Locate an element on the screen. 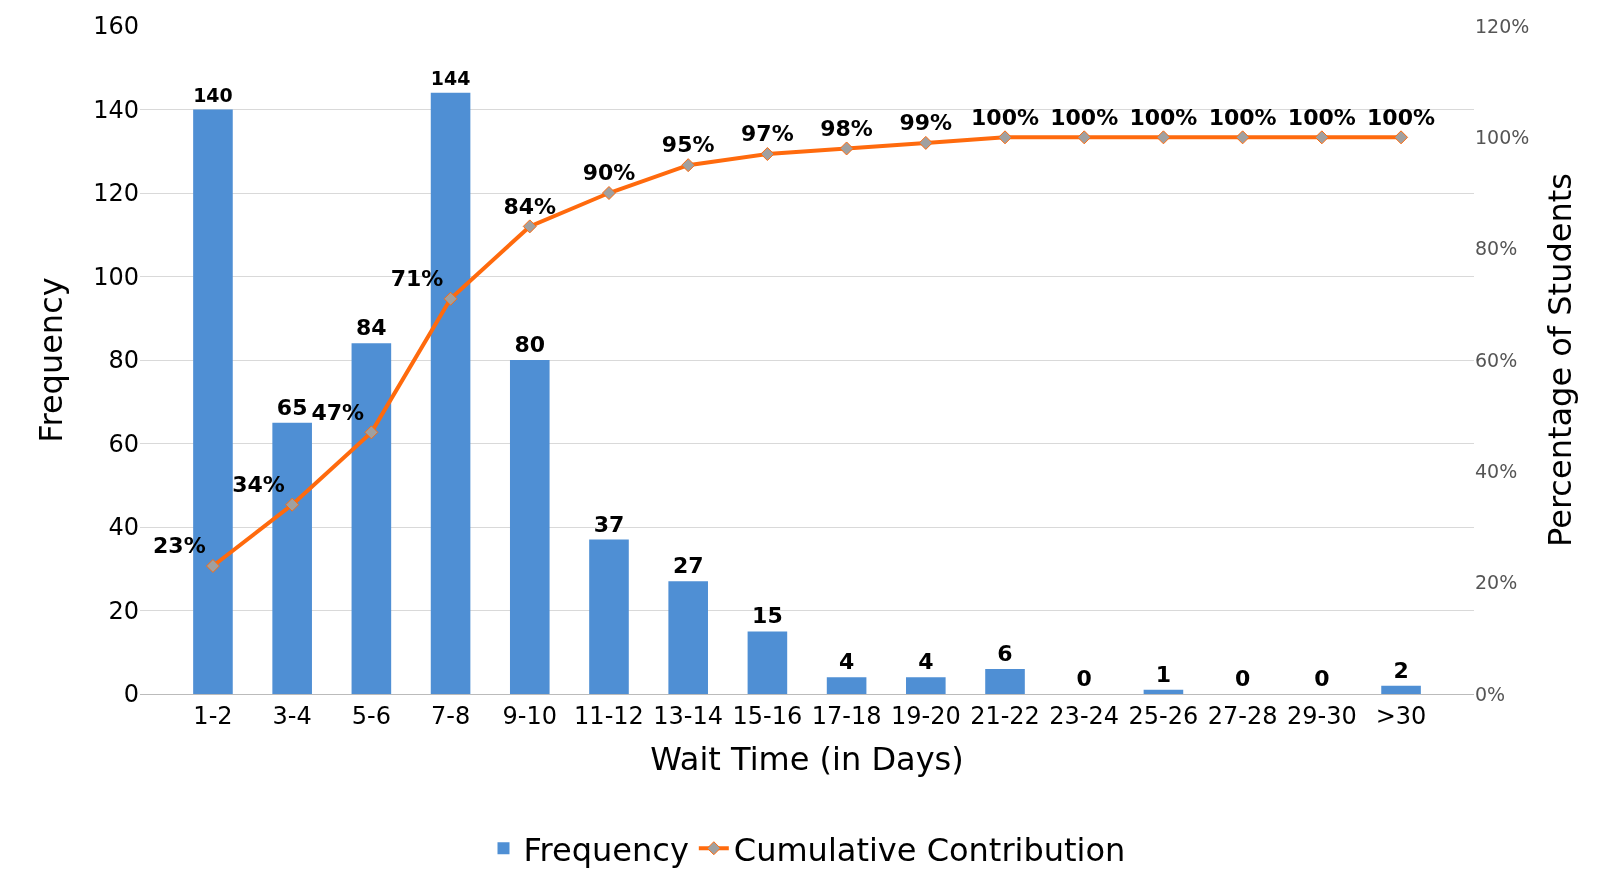  data-label: 1 is located at coordinates (1163, 674).